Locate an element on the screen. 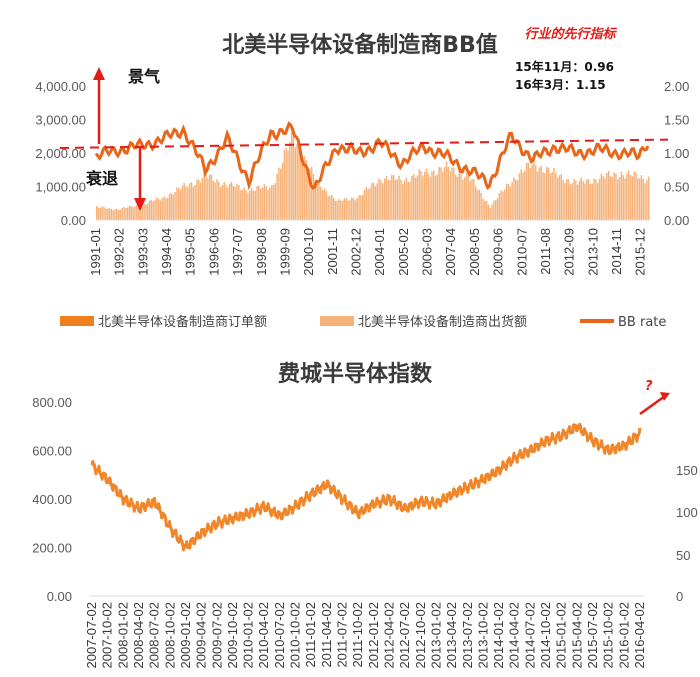  question-mark: ? is located at coordinates (649, 386).